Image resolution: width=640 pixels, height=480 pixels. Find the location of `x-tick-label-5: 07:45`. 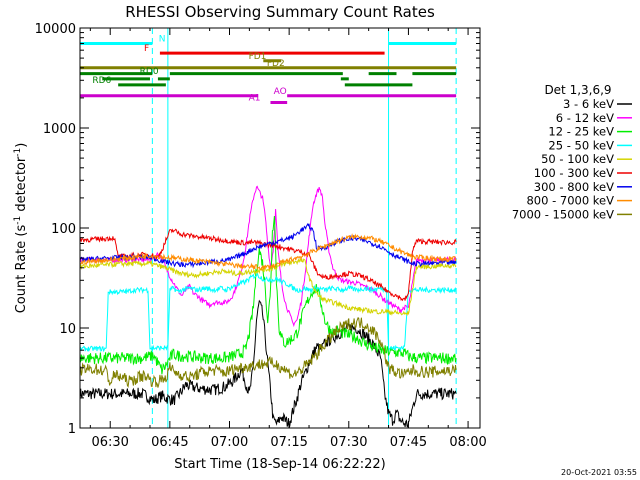

x-tick-label-5: 07:45 is located at coordinates (408, 442).